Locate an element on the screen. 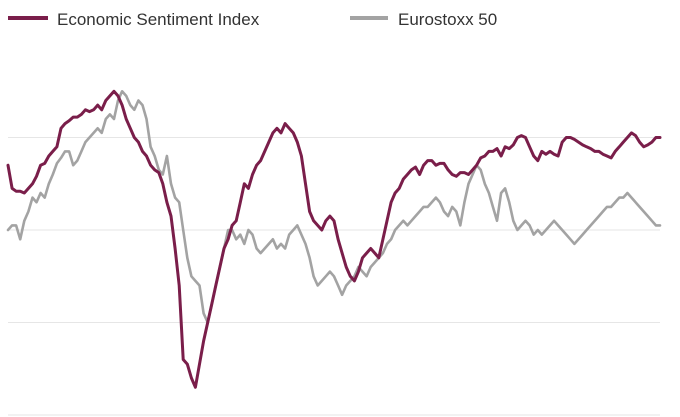  legend: Economic Sentiment Index Eurostoxx 50 is located at coordinates (252, 19).